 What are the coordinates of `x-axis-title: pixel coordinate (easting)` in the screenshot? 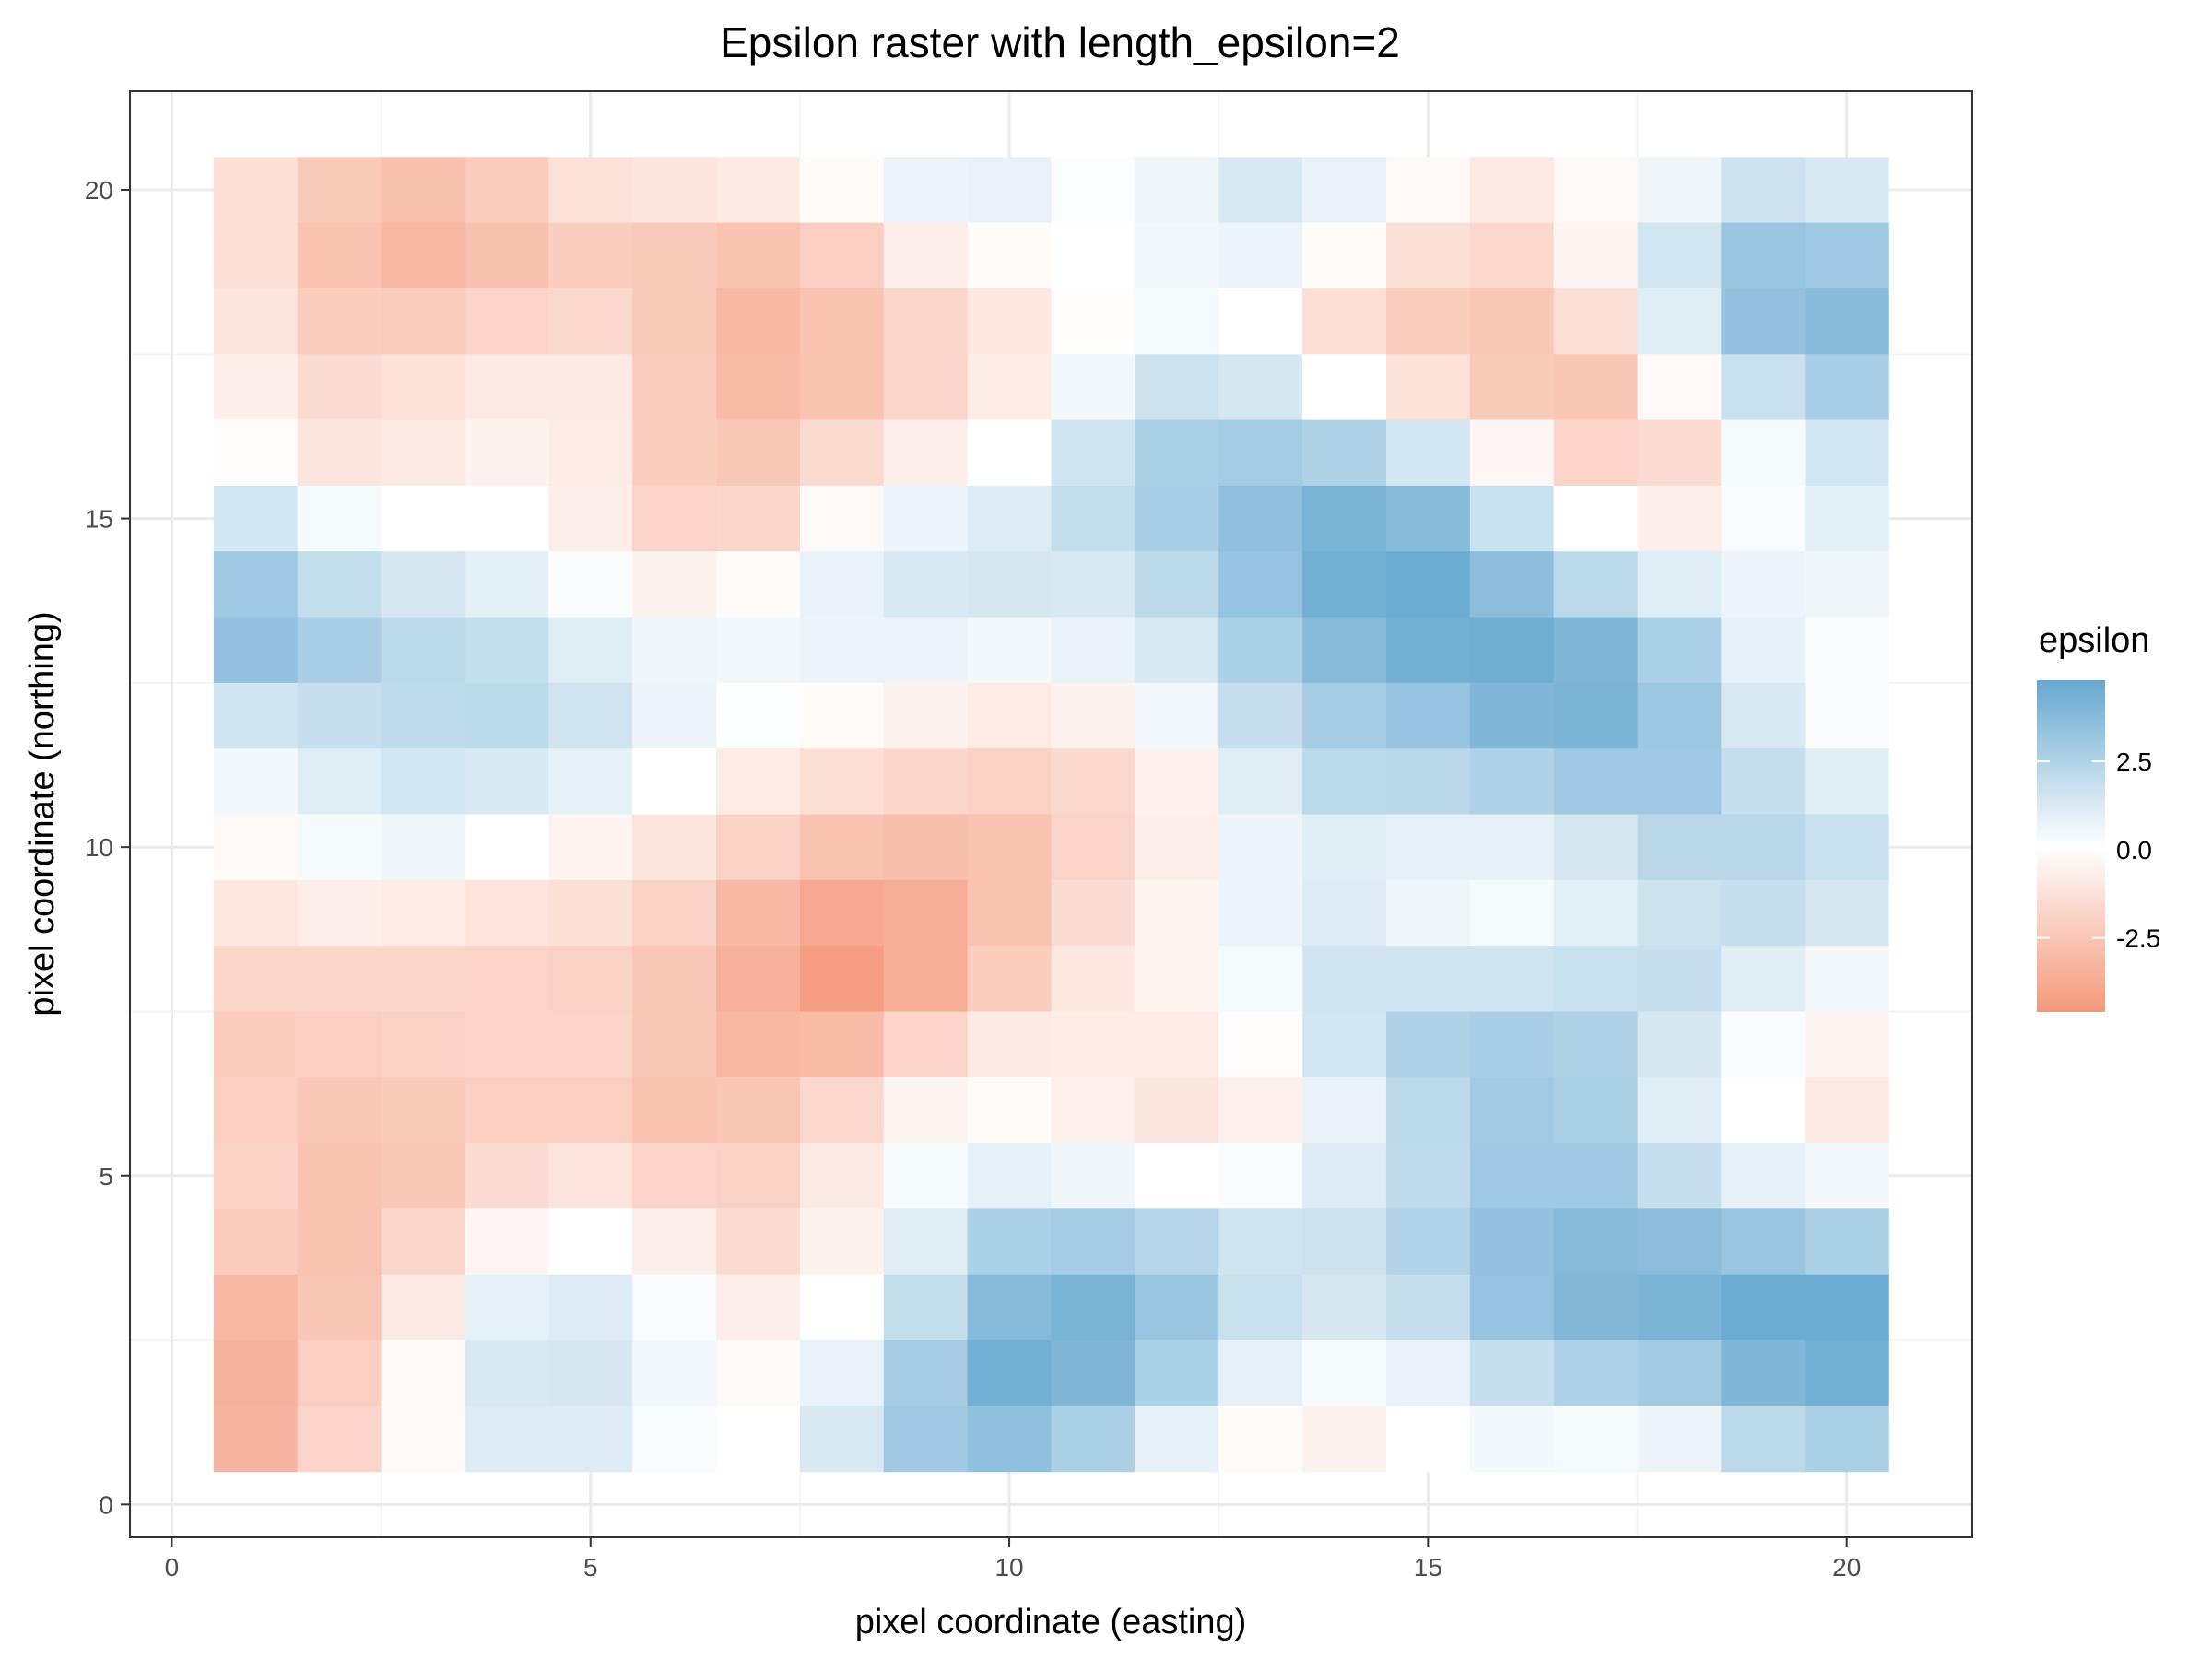 It's located at (1051, 1622).